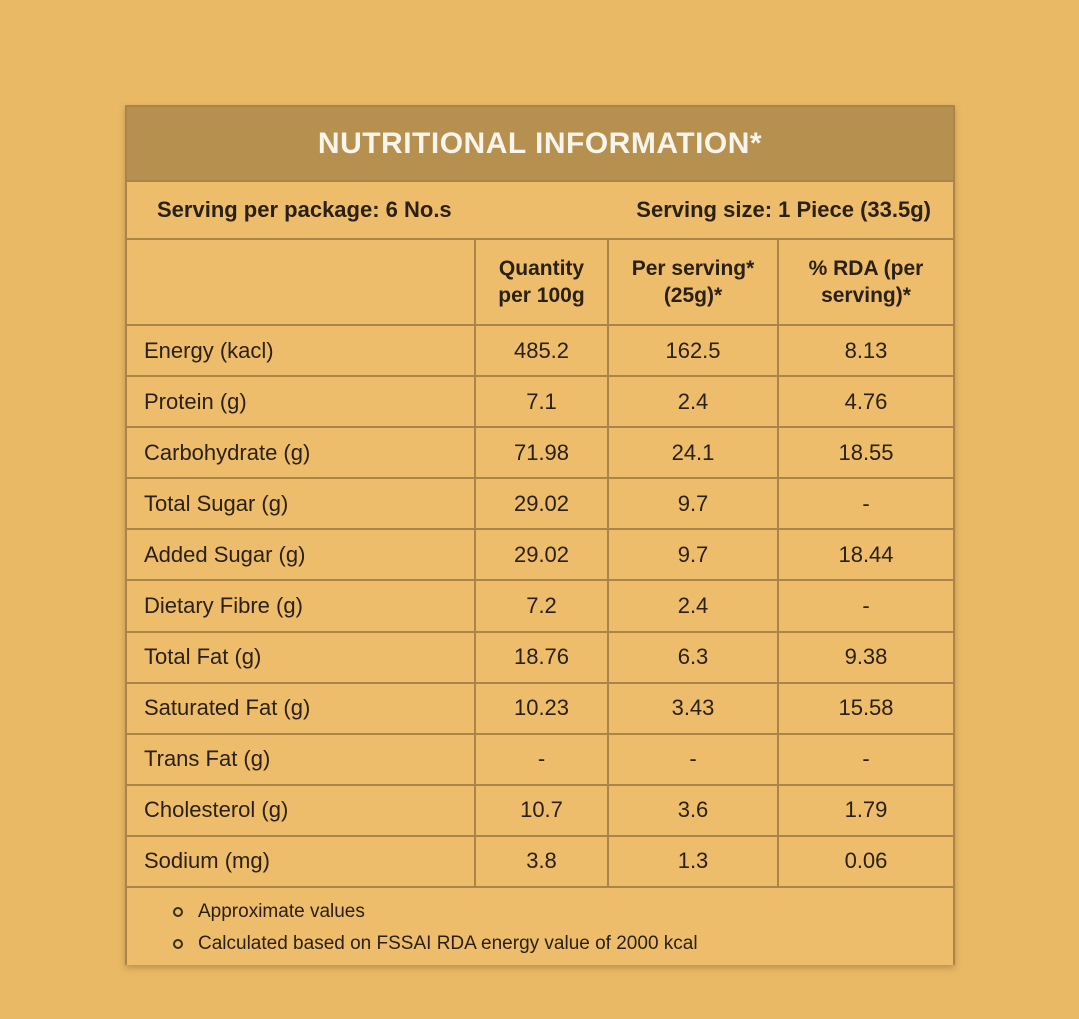 This screenshot has width=1079, height=1019. Describe the element at coordinates (866, 708) in the screenshot. I see `row-saturated-fat-rda: 15.58` at that location.